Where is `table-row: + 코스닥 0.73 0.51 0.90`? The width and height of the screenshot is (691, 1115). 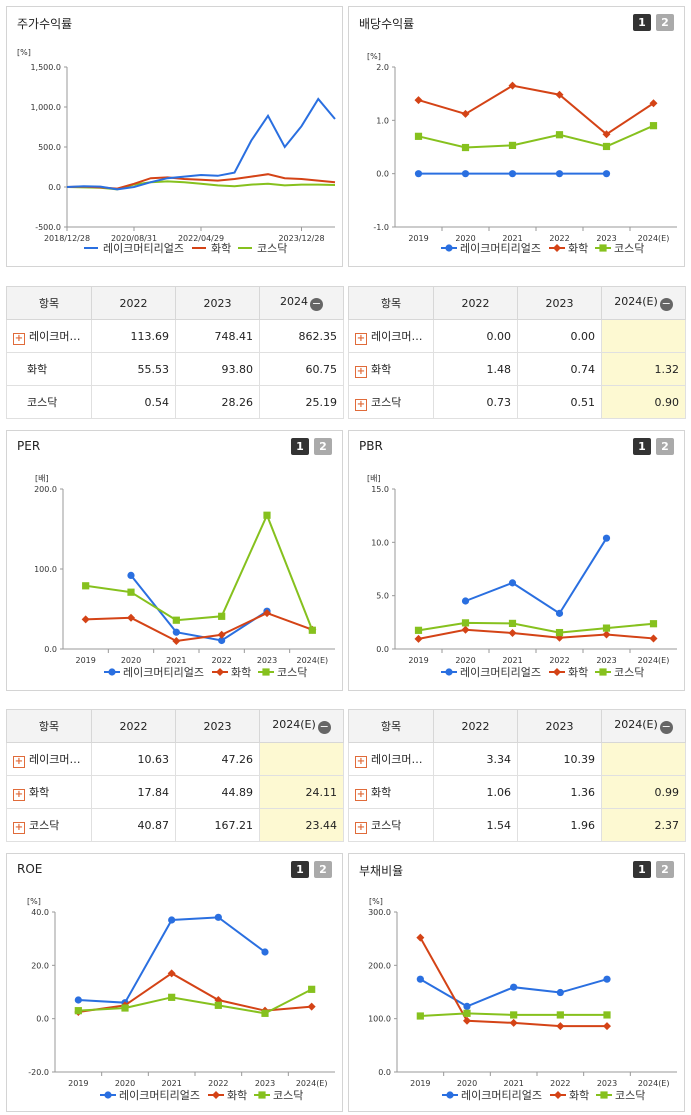
table-row: + 코스닥 0.73 0.51 0.90 is located at coordinates (517, 402).